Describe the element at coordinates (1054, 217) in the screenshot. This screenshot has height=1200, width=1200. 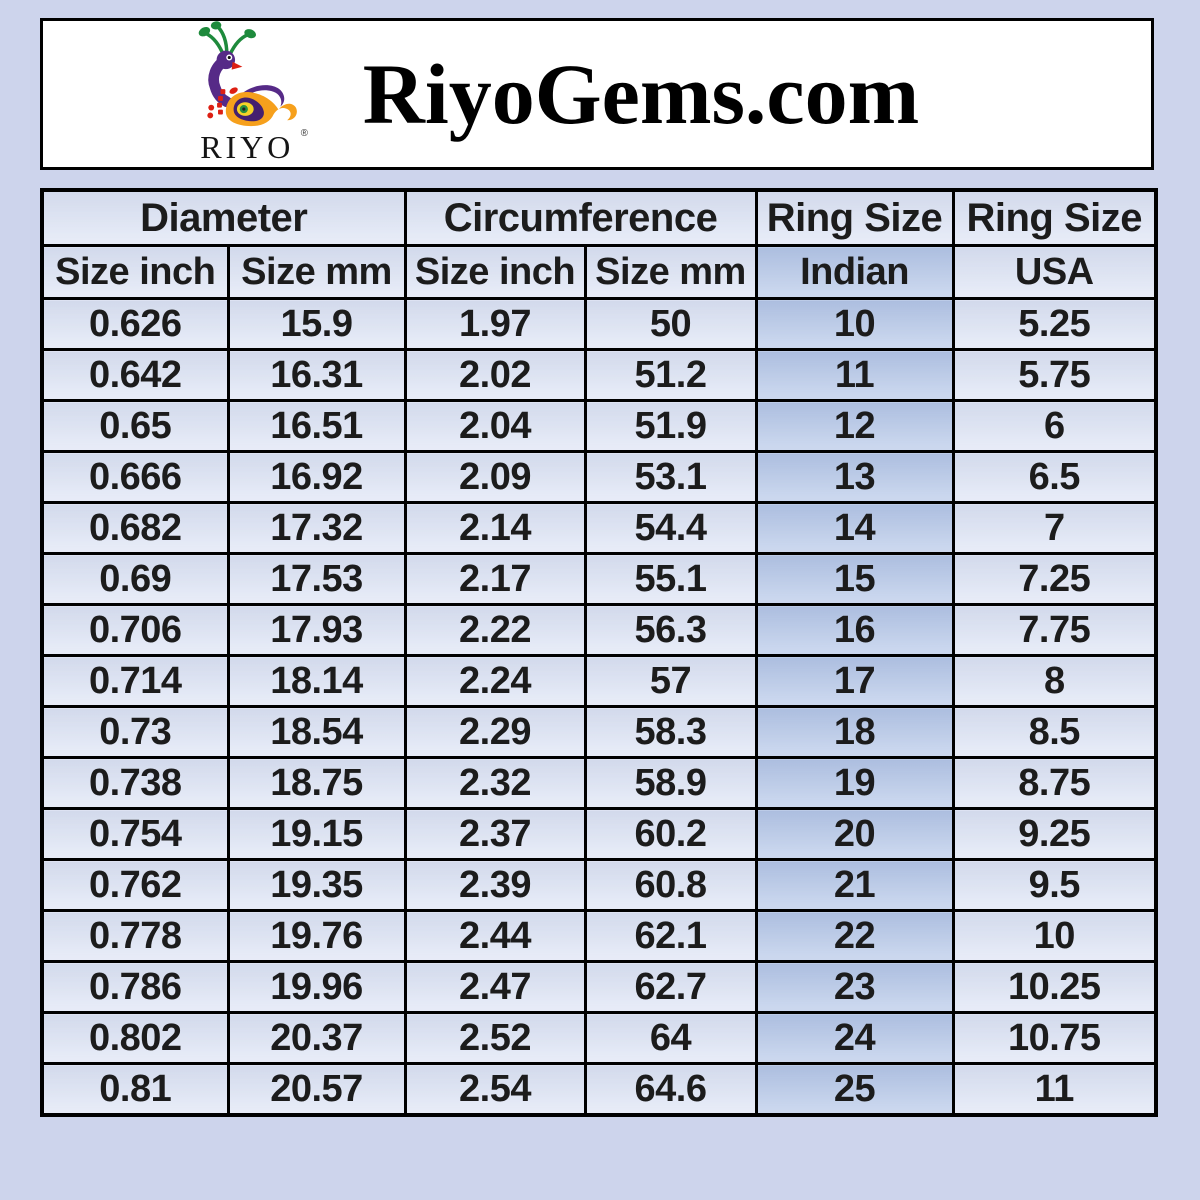
I see `group-header-ring-size-usa: Ring Size` at that location.